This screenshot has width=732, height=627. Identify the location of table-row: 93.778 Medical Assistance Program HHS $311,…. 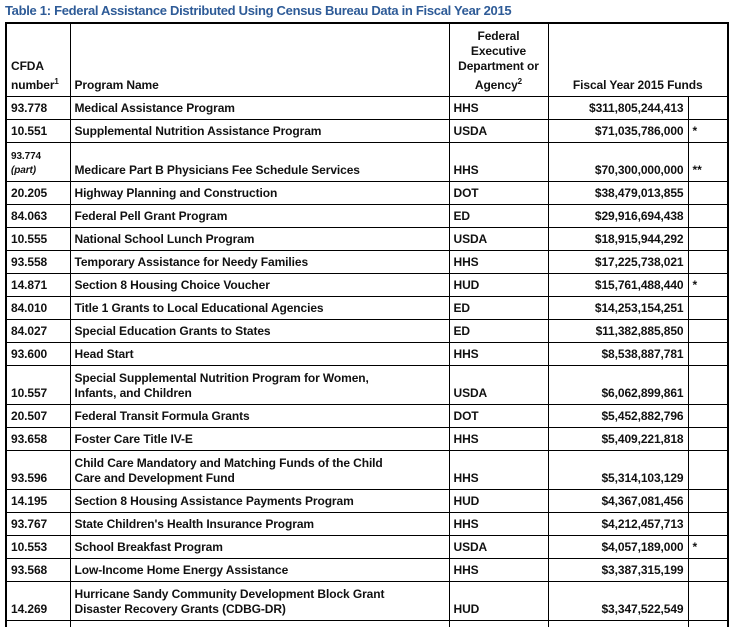
(367, 108).